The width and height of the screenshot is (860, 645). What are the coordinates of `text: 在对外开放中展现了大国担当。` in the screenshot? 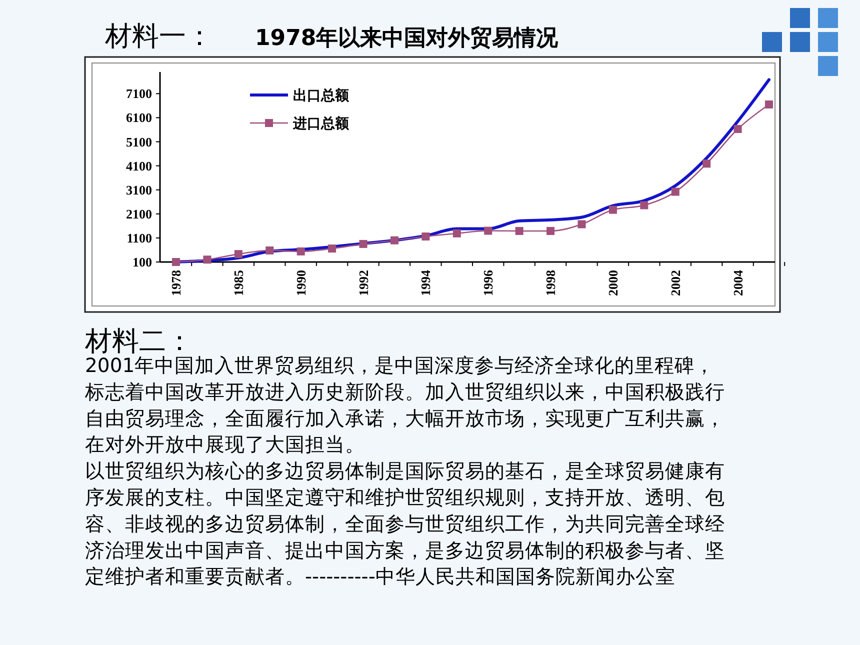 It's located at (225, 444).